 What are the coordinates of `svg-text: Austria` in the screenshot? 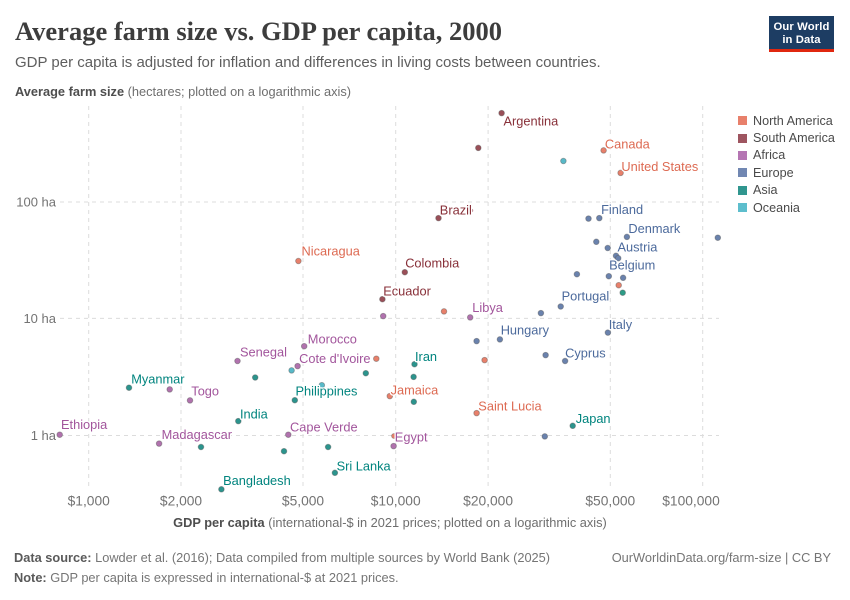 It's located at (638, 247).